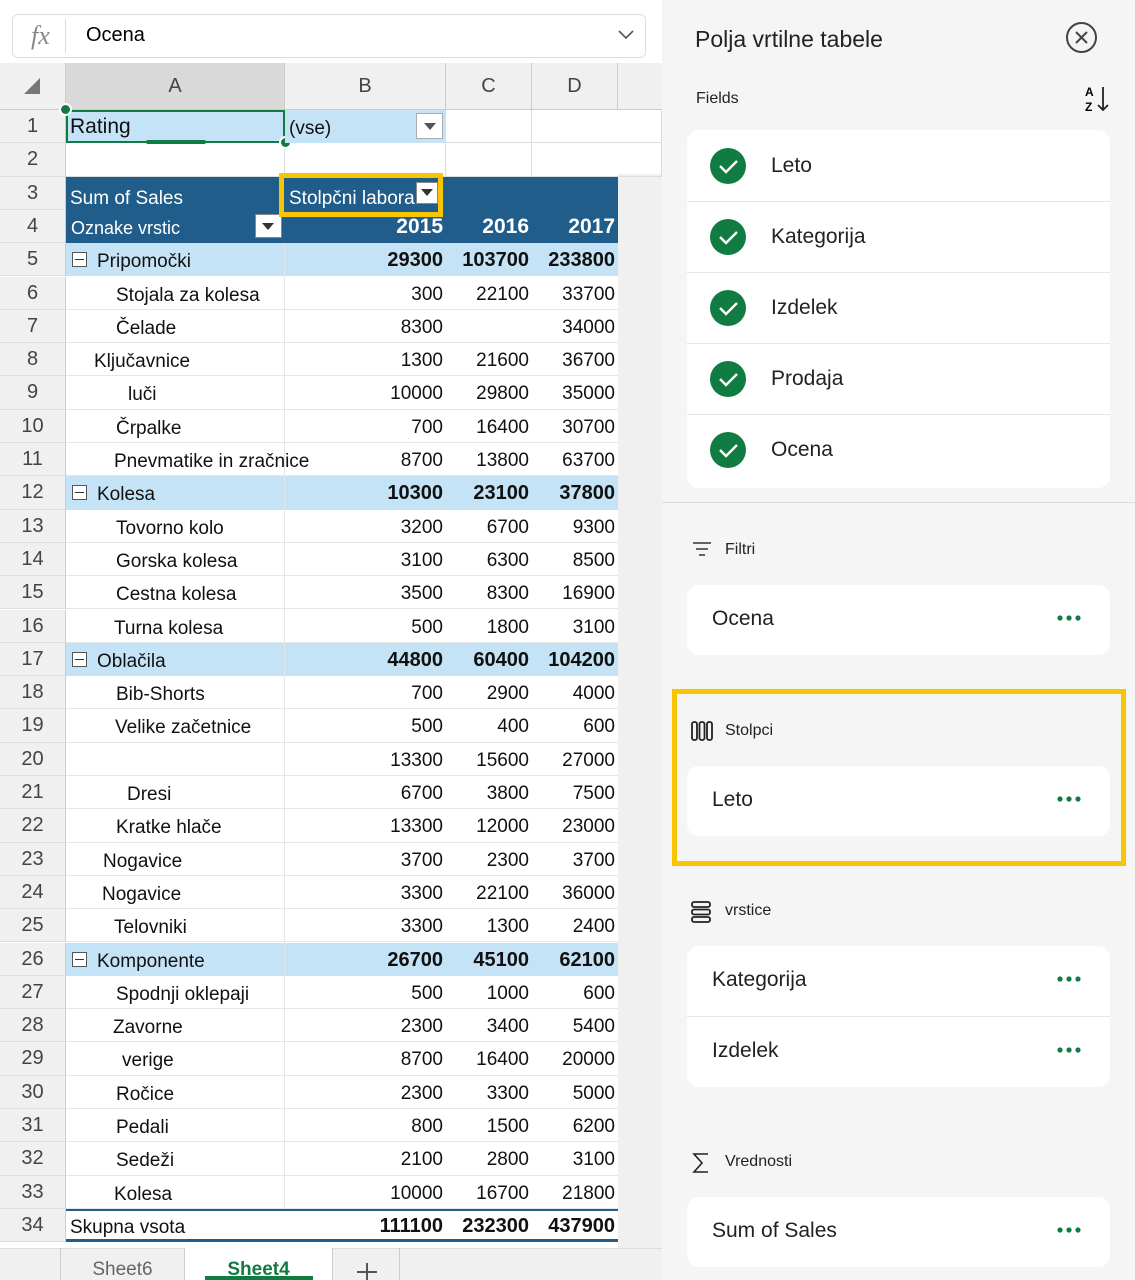 The image size is (1135, 1280). Describe the element at coordinates (33, 426) in the screenshot. I see `row-header: 10` at that location.